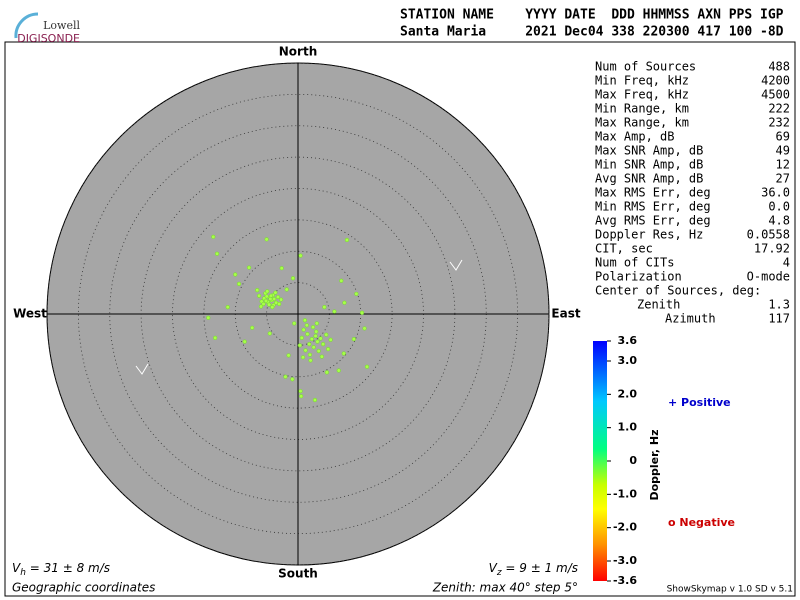 The height and width of the screenshot is (600, 800). I want to click on stat-label: Polarization, so click(638, 277).